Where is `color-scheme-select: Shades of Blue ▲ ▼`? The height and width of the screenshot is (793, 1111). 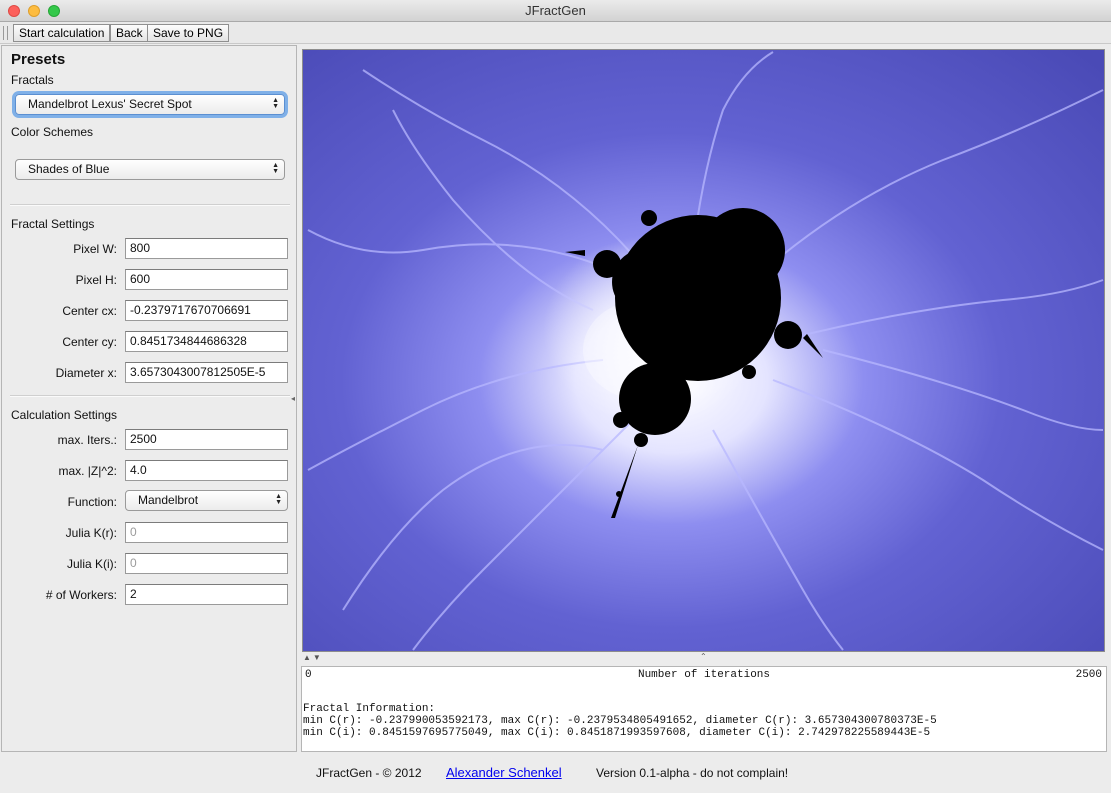
color-scheme-select: Shades of Blue ▲ ▼ is located at coordinates (150, 169).